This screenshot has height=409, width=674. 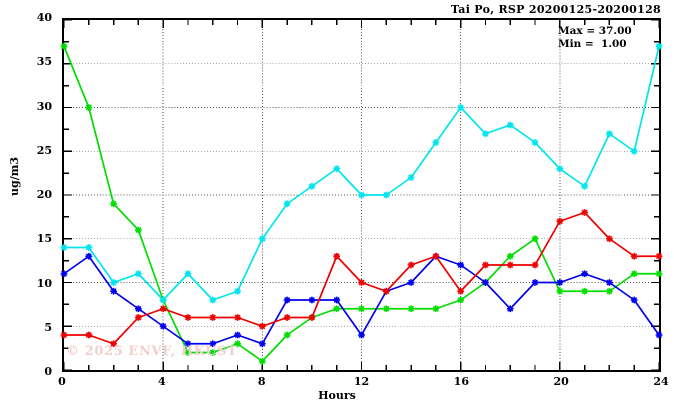 What do you see at coordinates (44, 283) in the screenshot?
I see `y-tick-label: 10` at bounding box center [44, 283].